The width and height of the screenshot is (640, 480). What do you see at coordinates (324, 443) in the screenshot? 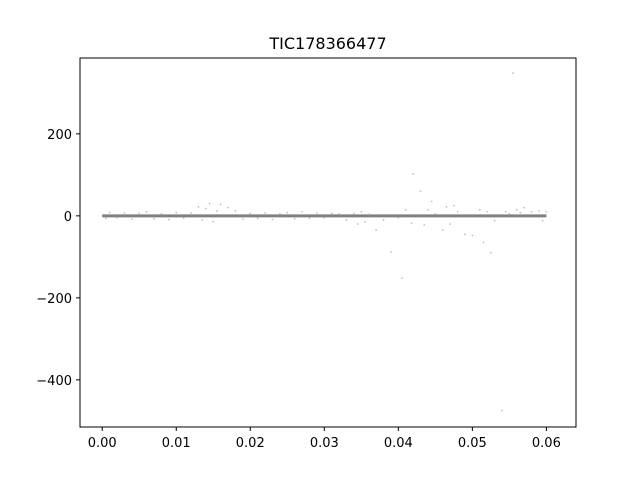
I see `x-tick-label: 0.03` at bounding box center [324, 443].